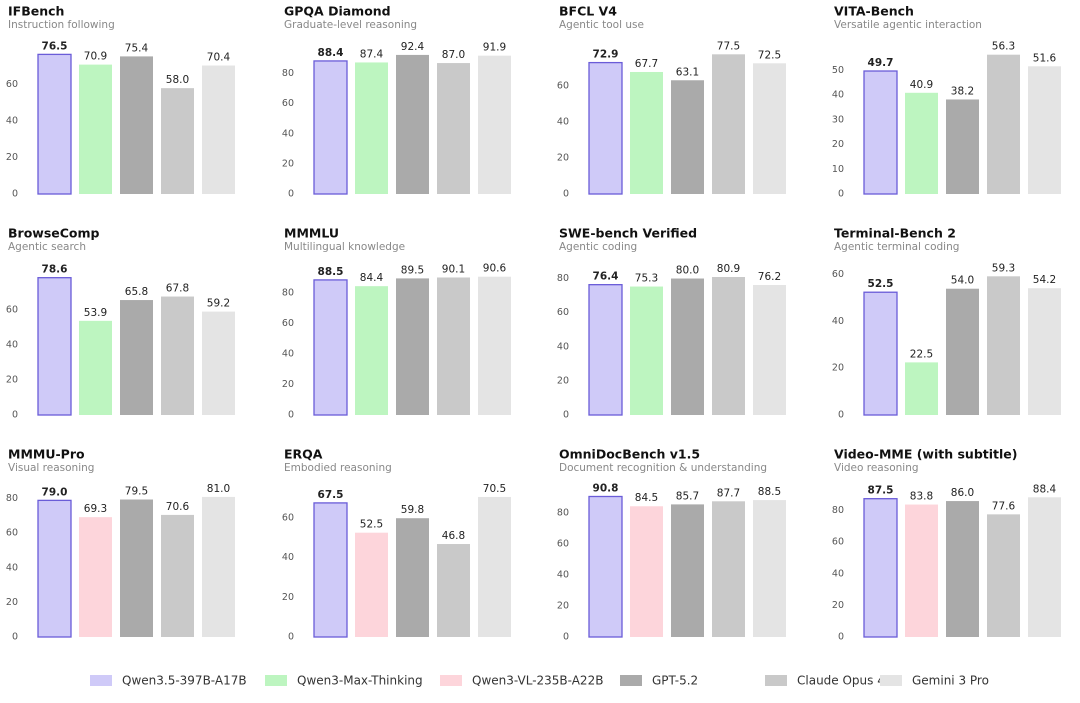 The image size is (1080, 703). I want to click on value-label: 38.2, so click(962, 91).